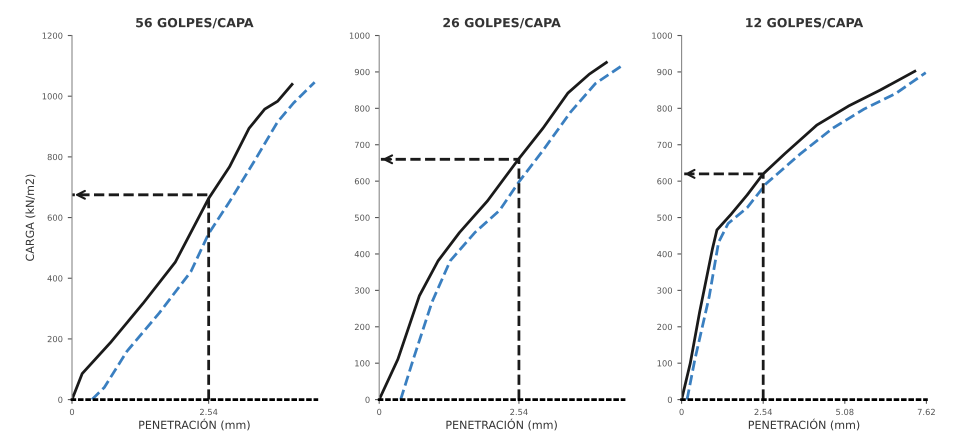 The width and height of the screenshot is (960, 444). Describe the element at coordinates (30, 217) in the screenshot. I see `y-axis-title: CARGA (kN/m2)` at that location.